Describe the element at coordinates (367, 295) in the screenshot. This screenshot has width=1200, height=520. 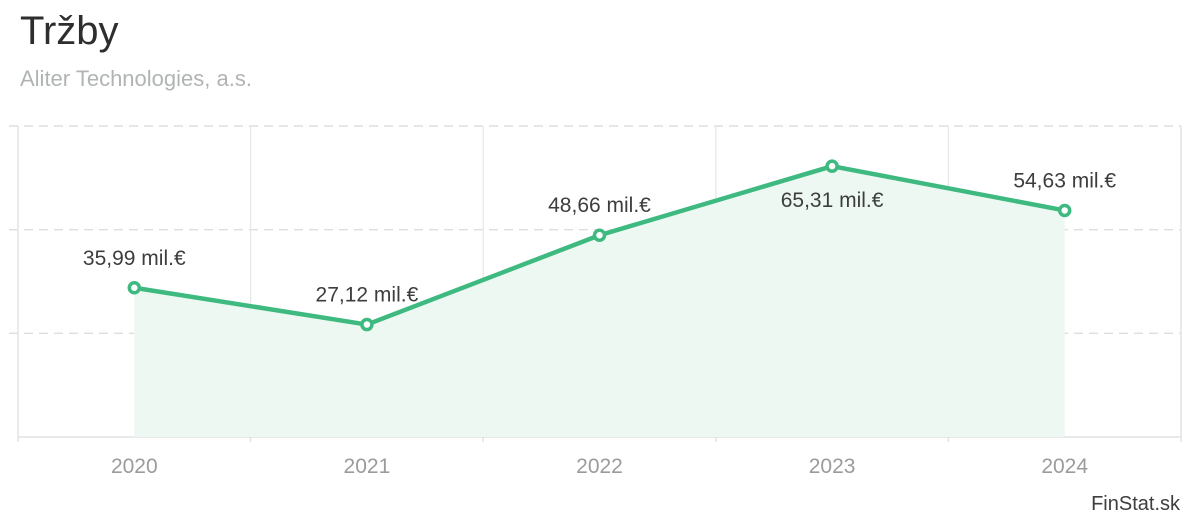
I see `data-label: 27,12 mil.€` at that location.